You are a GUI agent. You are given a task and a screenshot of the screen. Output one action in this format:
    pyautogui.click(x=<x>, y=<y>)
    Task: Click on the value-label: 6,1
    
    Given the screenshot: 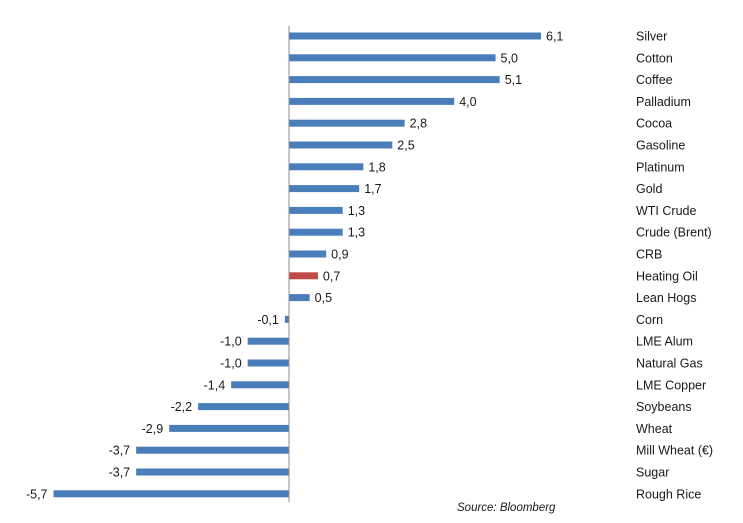 What is the action you would take?
    pyautogui.click(x=554, y=37)
    